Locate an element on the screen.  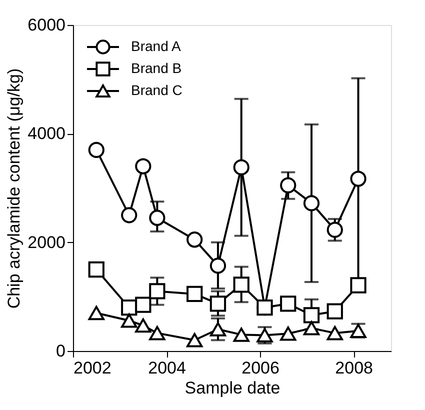
x-axis-title: Sample date is located at coordinates (232, 388).